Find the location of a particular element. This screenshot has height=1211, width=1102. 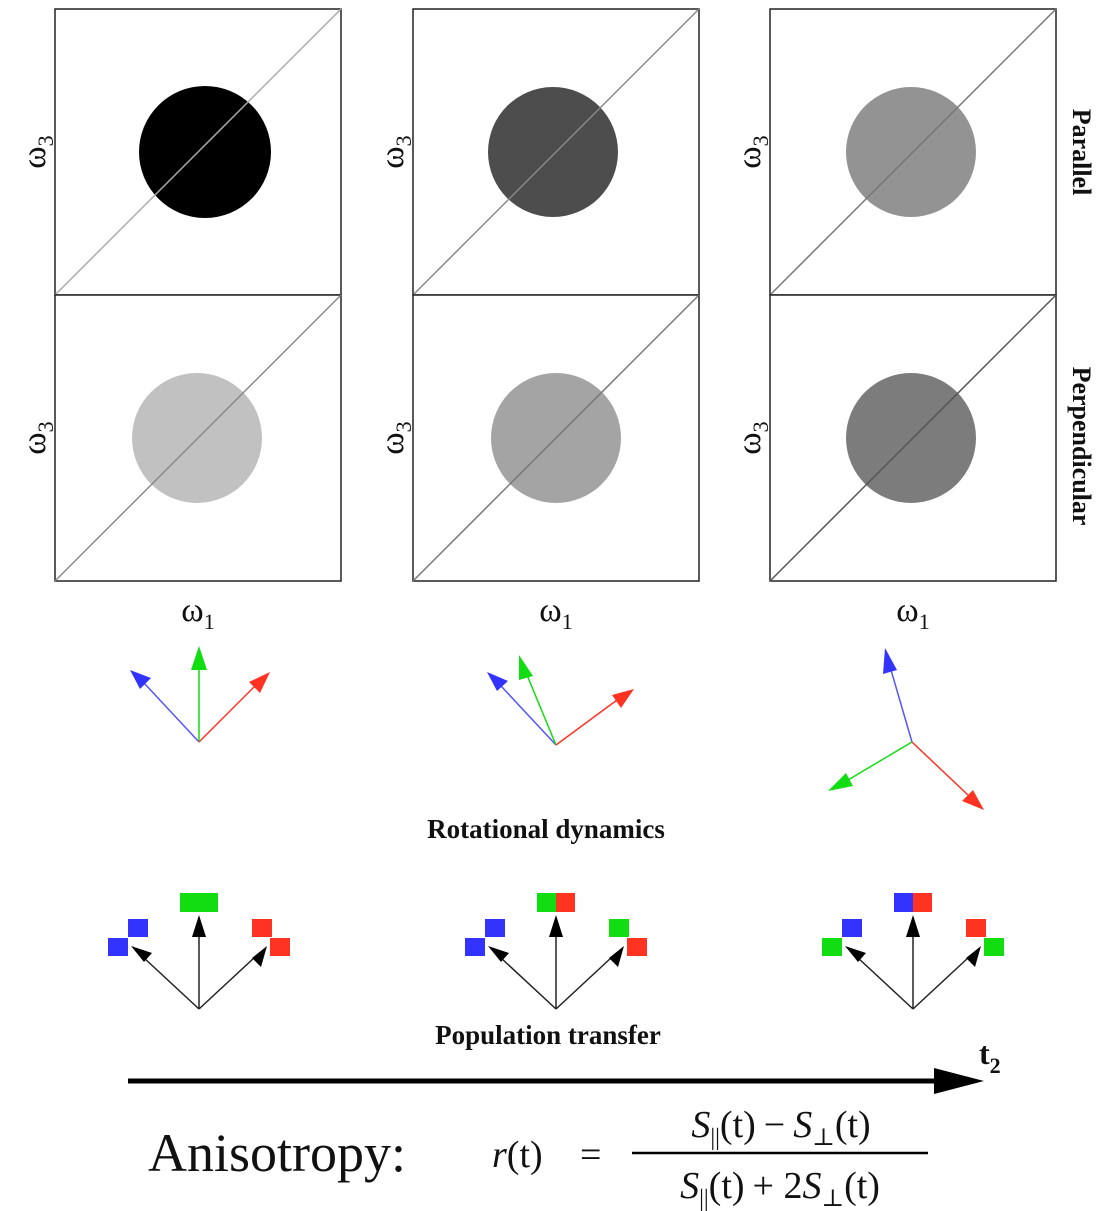

svg-text: Parallel is located at coordinates (1081, 152).